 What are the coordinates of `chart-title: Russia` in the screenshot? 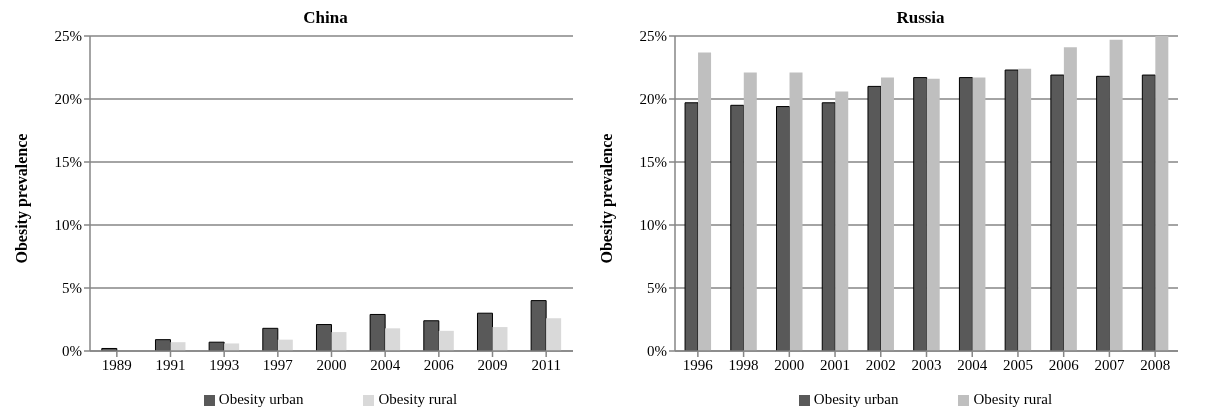 It's located at (920, 18).